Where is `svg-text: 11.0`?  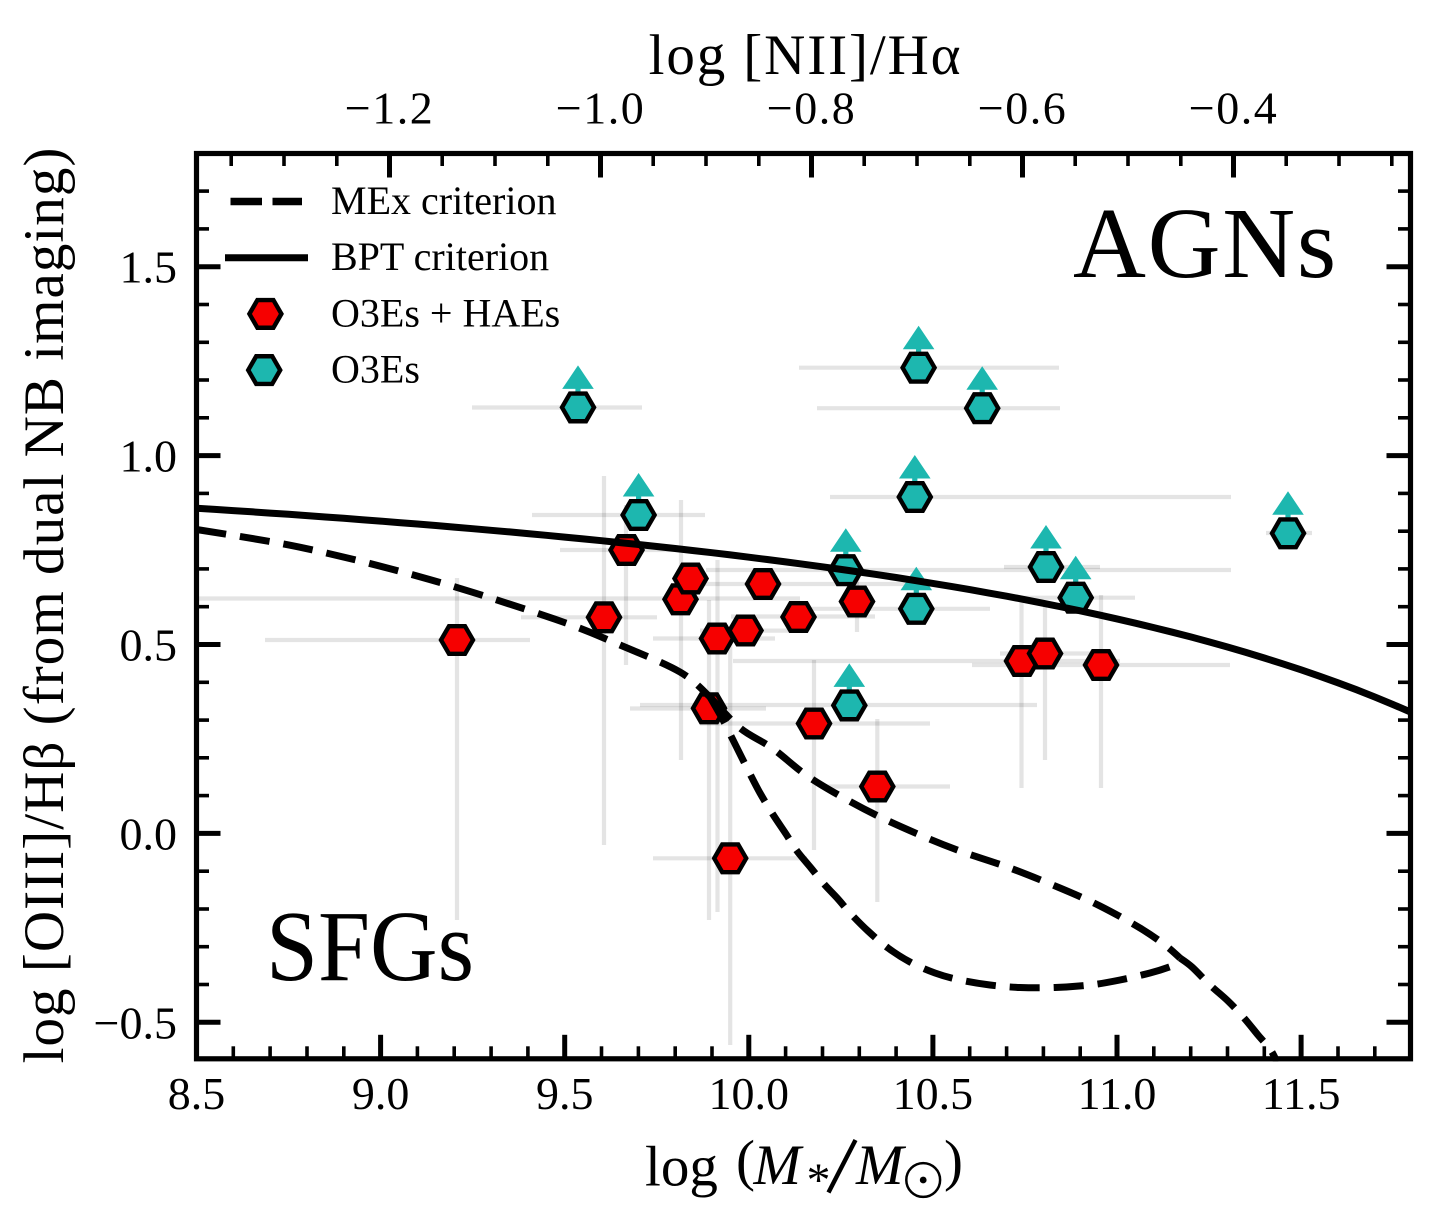
svg-text: 11.0 is located at coordinates (1117, 1093).